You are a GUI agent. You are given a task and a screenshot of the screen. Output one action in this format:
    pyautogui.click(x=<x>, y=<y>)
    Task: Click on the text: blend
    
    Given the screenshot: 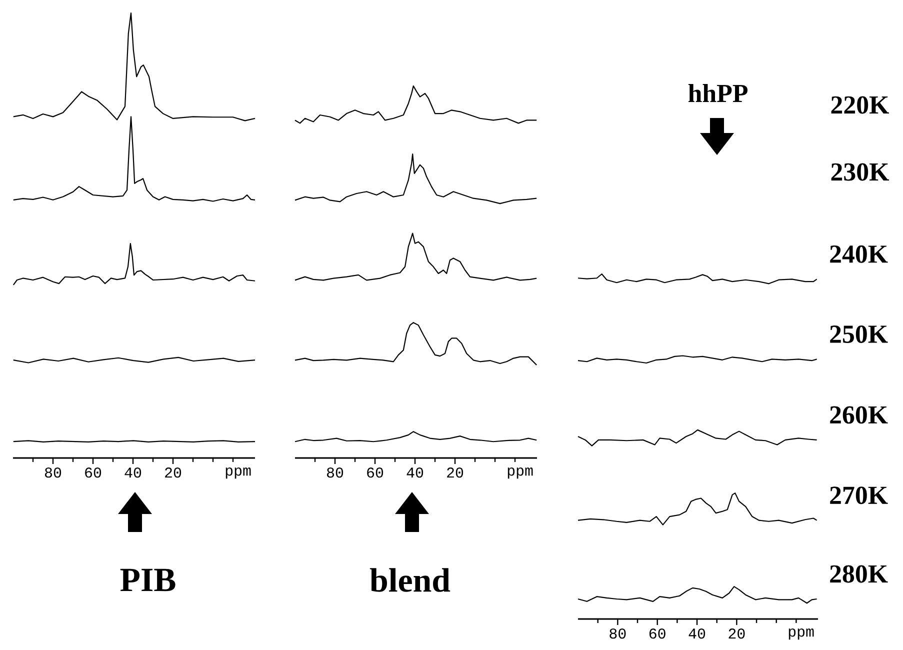 What is the action you would take?
    pyautogui.click(x=410, y=580)
    